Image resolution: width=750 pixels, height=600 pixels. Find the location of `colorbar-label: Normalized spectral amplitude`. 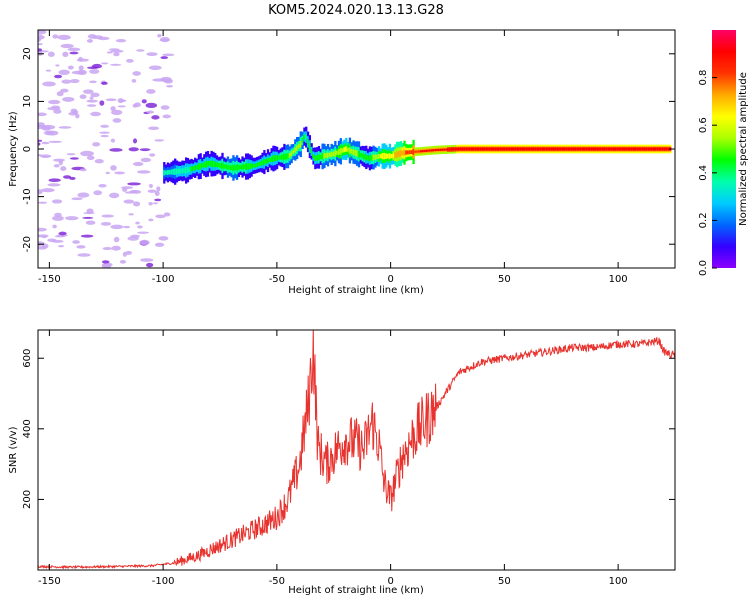

colorbar-label: Normalized spectral amplitude is located at coordinates (743, 149).